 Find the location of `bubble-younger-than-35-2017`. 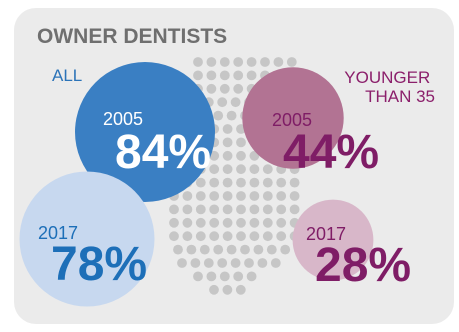

bubble-younger-than-35-2017 is located at coordinates (333, 240).